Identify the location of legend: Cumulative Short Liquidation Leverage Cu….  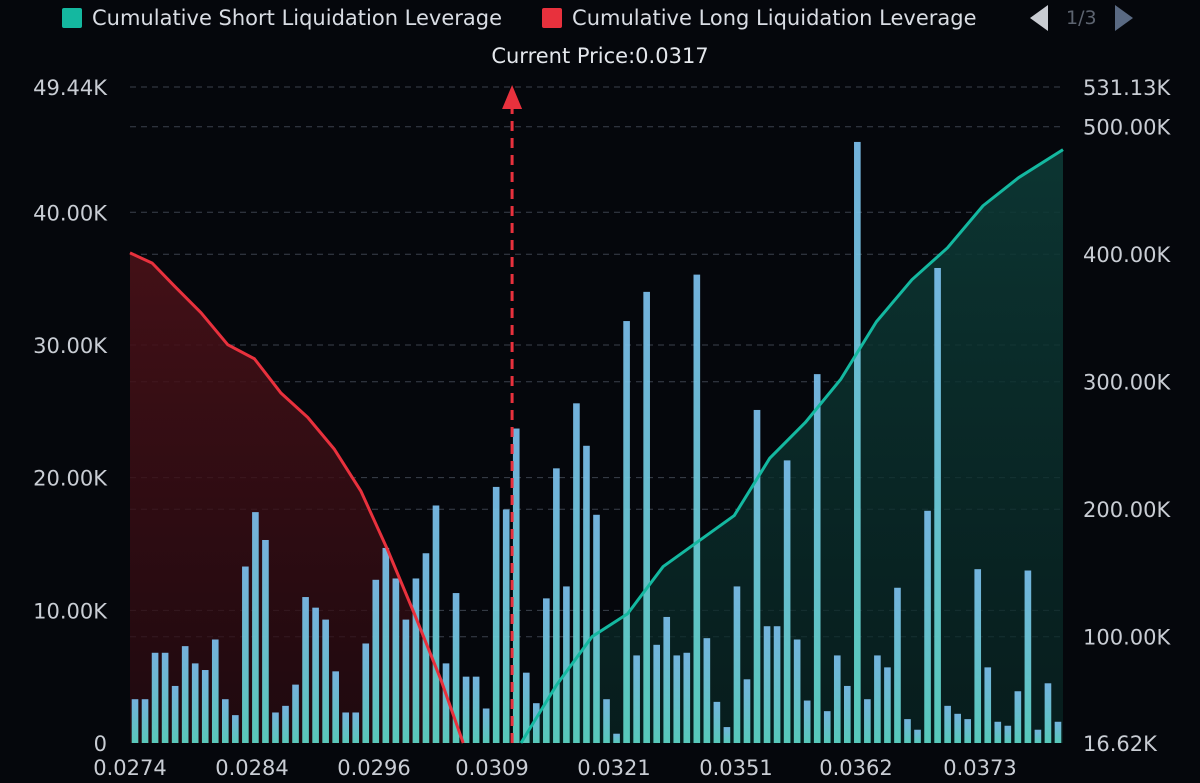
(519, 18).